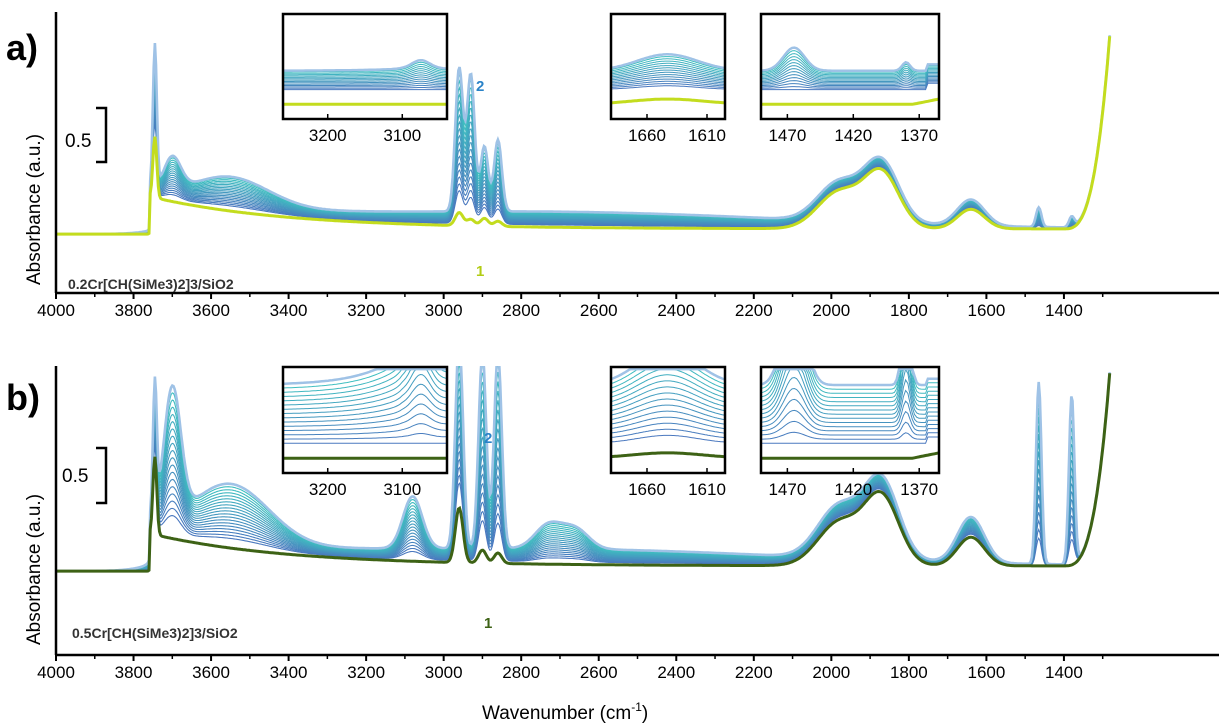 This screenshot has width=1219, height=727. I want to click on panel-b-sample-label: 0.5Cr[CH(SiMe3)2]3/SiO2, so click(155, 633).